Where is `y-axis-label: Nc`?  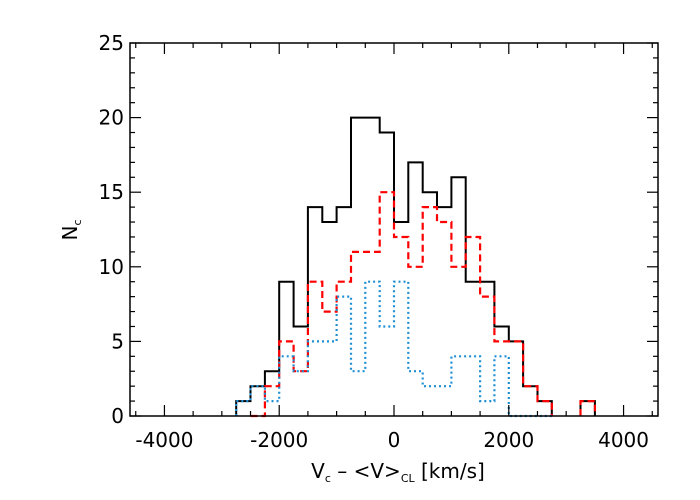
y-axis-label: Nc is located at coordinates (71, 229).